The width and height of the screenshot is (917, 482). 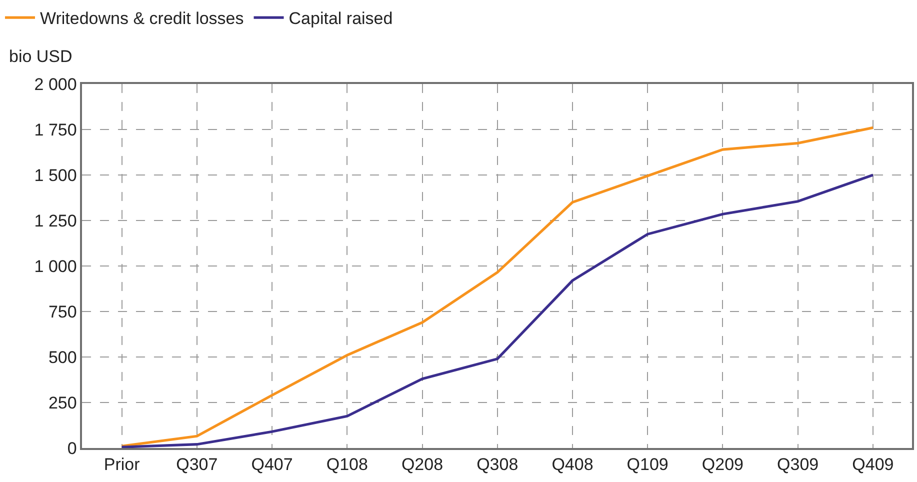 I want to click on x-tick-label: Q208, so click(x=422, y=464).